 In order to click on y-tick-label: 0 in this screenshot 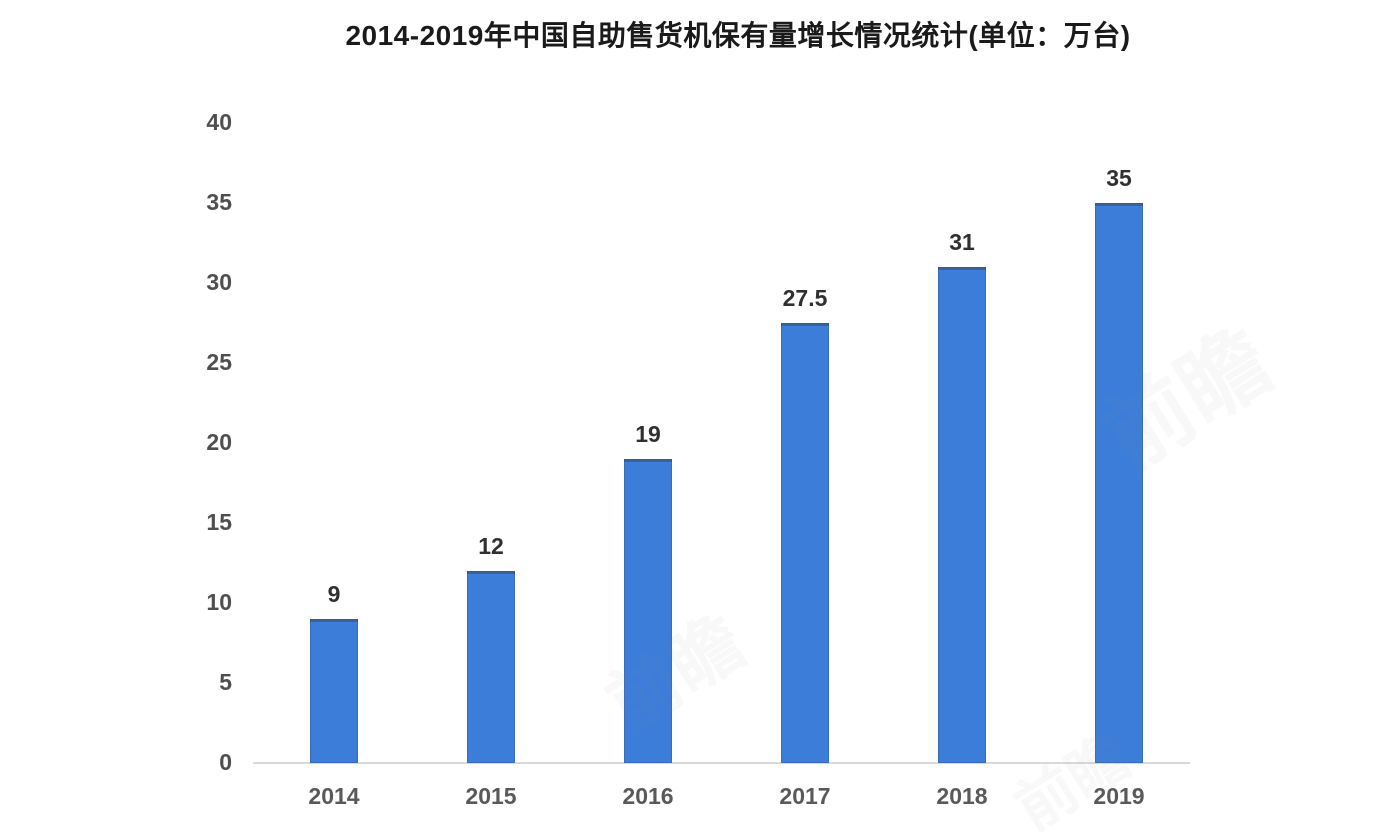, I will do `click(225, 761)`.